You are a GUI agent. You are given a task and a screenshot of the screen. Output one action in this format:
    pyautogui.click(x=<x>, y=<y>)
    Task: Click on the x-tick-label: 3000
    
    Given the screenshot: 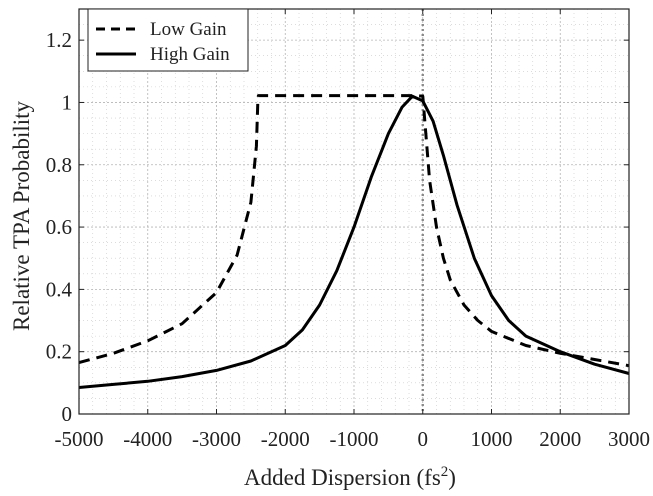 What is the action you would take?
    pyautogui.click(x=629, y=439)
    